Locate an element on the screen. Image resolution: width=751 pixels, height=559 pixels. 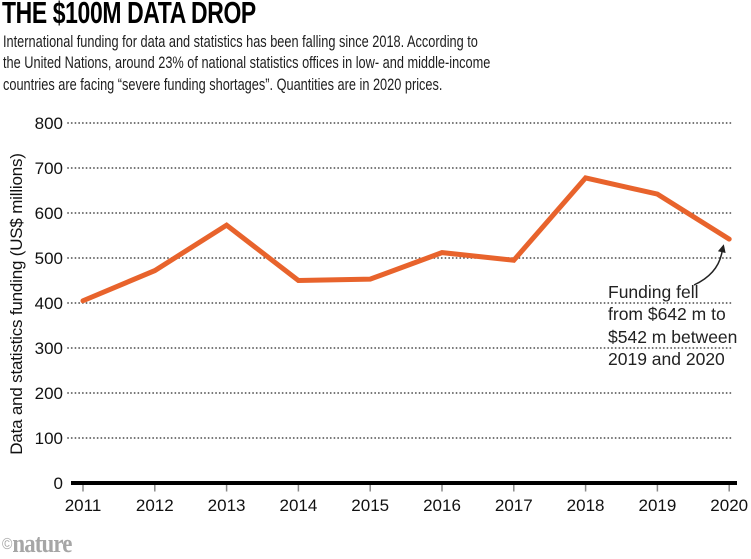
nature-credit: ©nature is located at coordinates (37, 544).